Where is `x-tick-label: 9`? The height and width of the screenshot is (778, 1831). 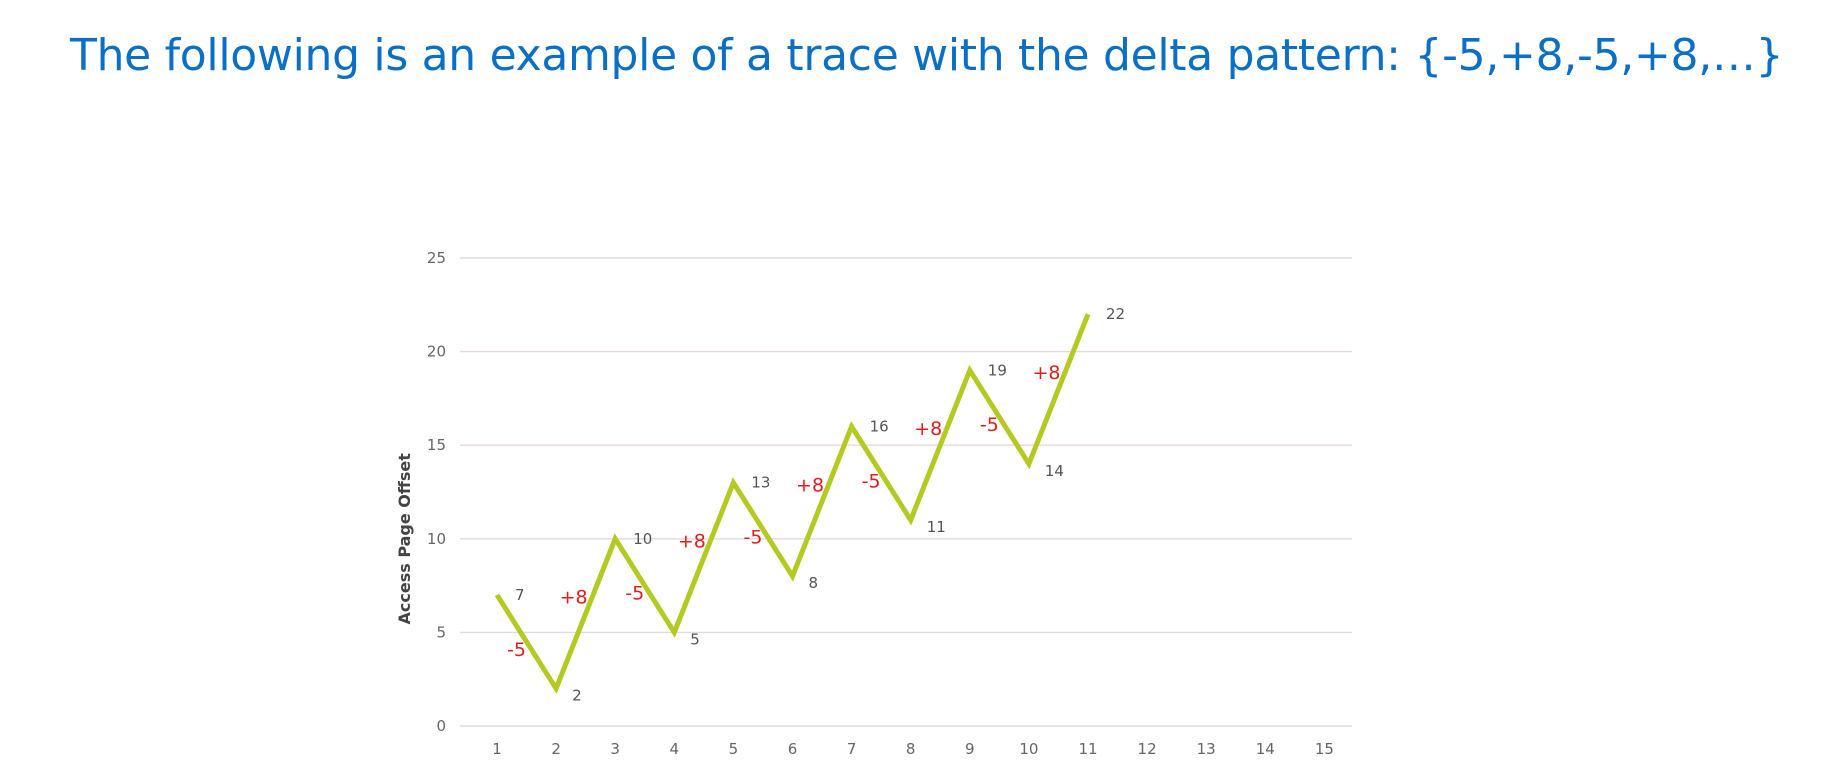 x-tick-label: 9 is located at coordinates (970, 749).